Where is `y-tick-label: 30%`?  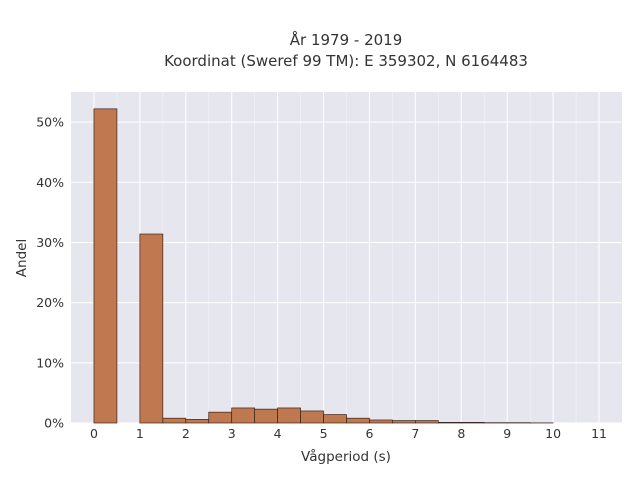
y-tick-label: 30% is located at coordinates (50, 242).